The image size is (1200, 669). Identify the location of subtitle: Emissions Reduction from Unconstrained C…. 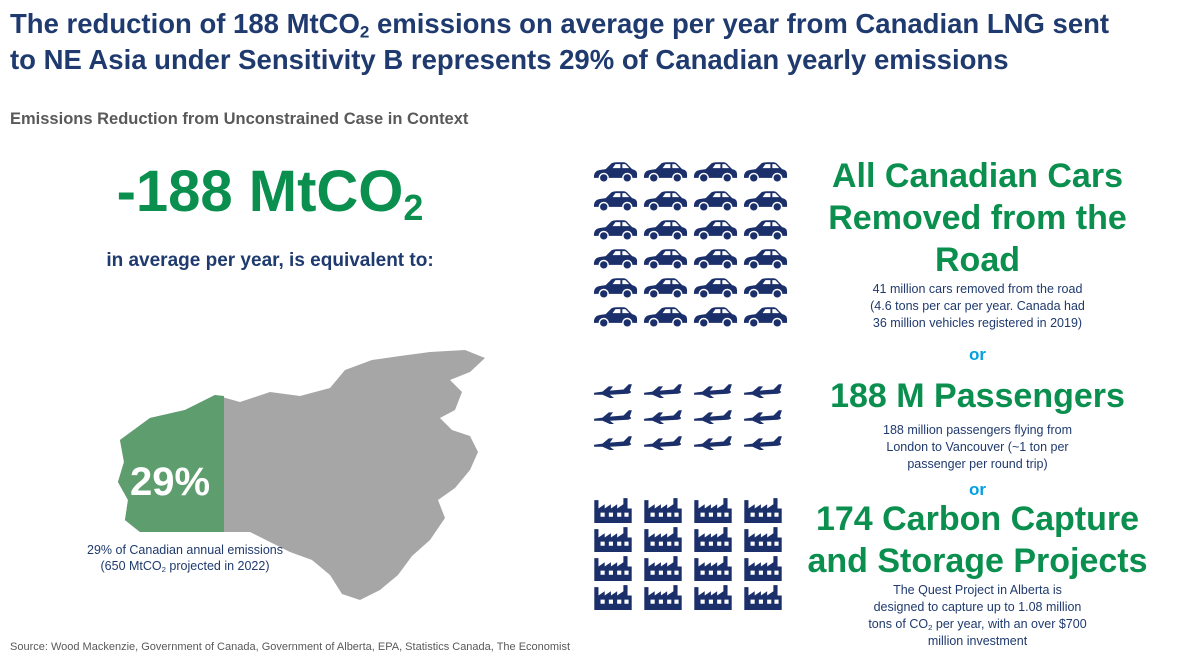
(239, 119).